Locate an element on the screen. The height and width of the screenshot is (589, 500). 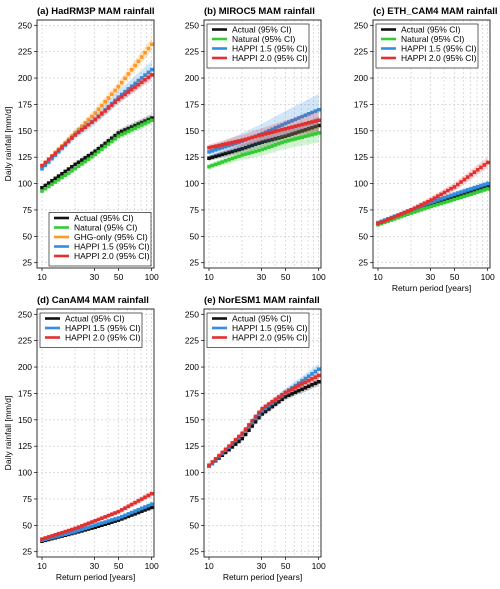
panel-title: (c) ETH_CAM4 MAM rainfall is located at coordinates (435, 11).